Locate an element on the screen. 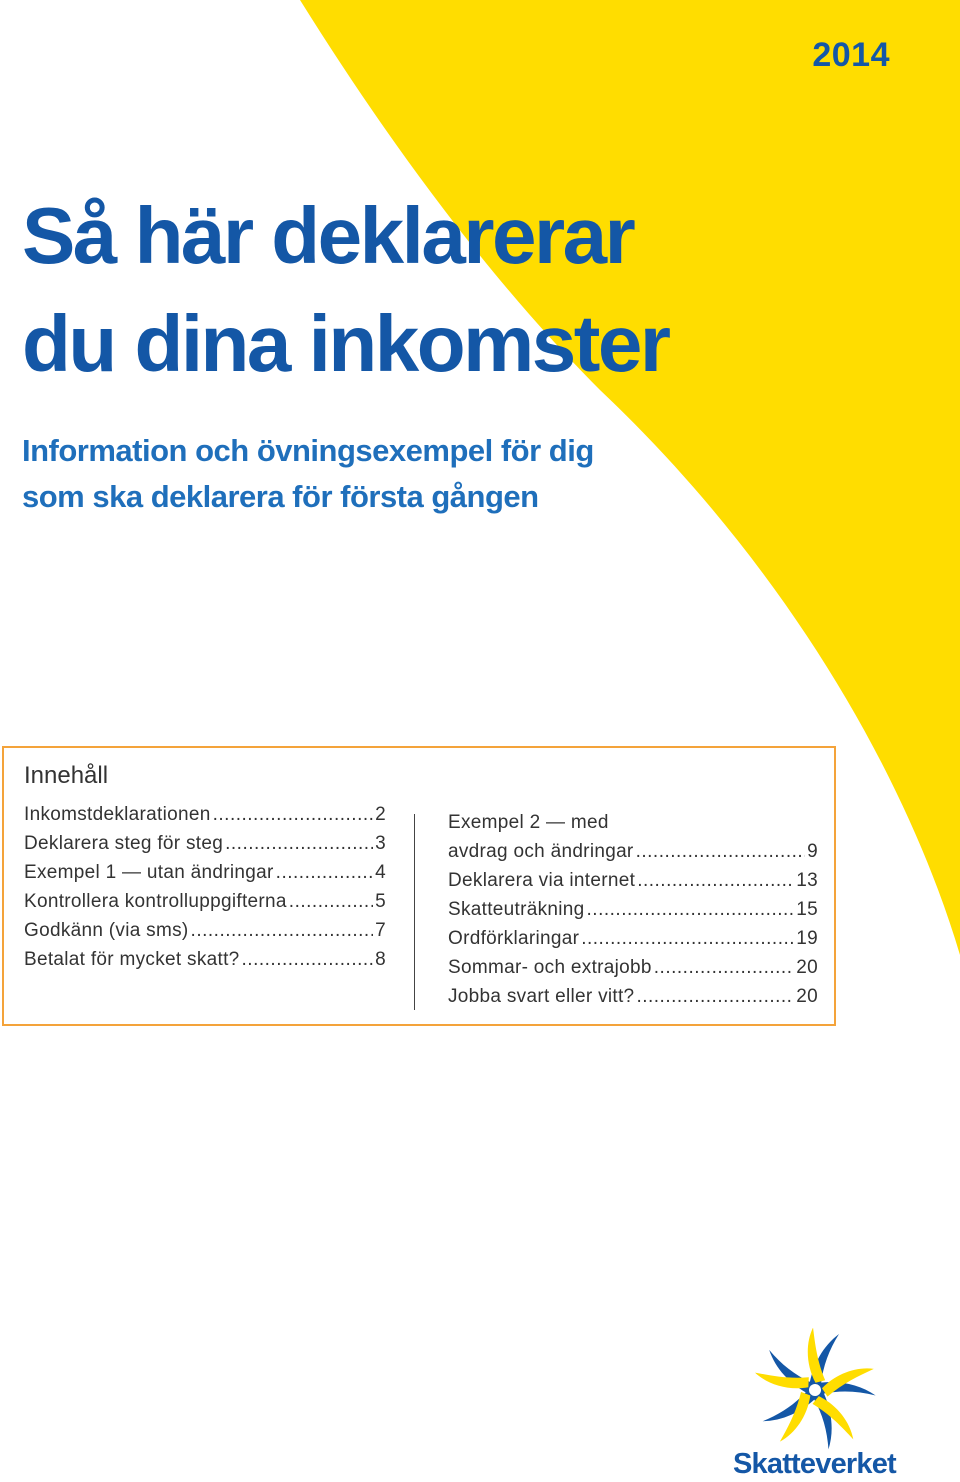 The width and height of the screenshot is (960, 1482). toc-entry-label: Inkomstdeklarationen is located at coordinates (117, 814).